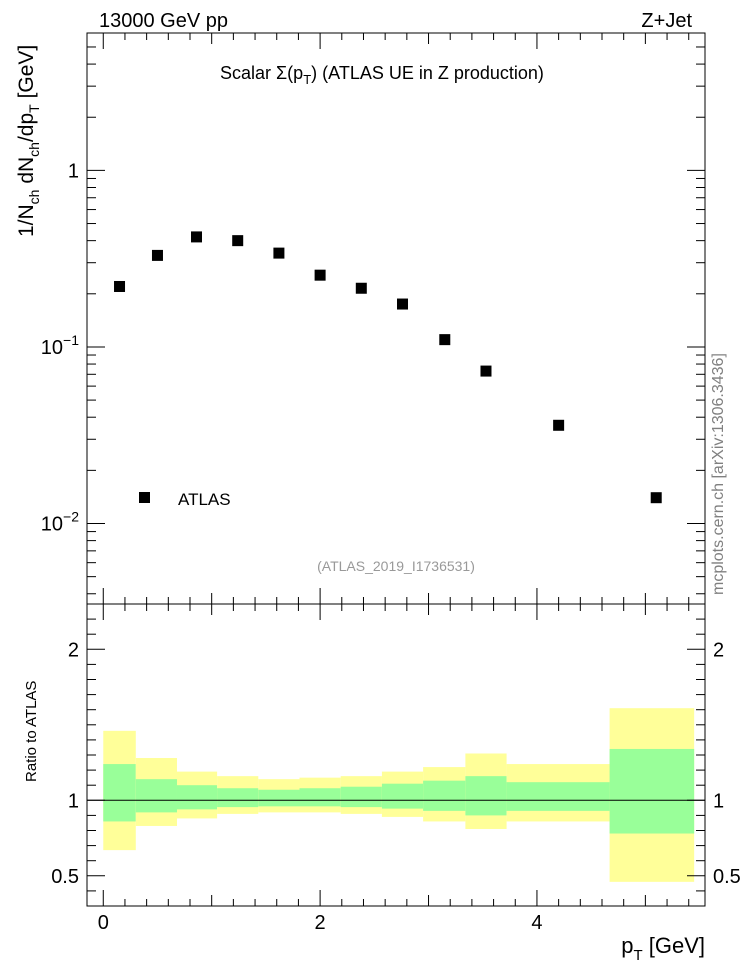 The height and width of the screenshot is (972, 746). Describe the element at coordinates (204, 499) in the screenshot. I see `legend-label: ATLAS` at that location.